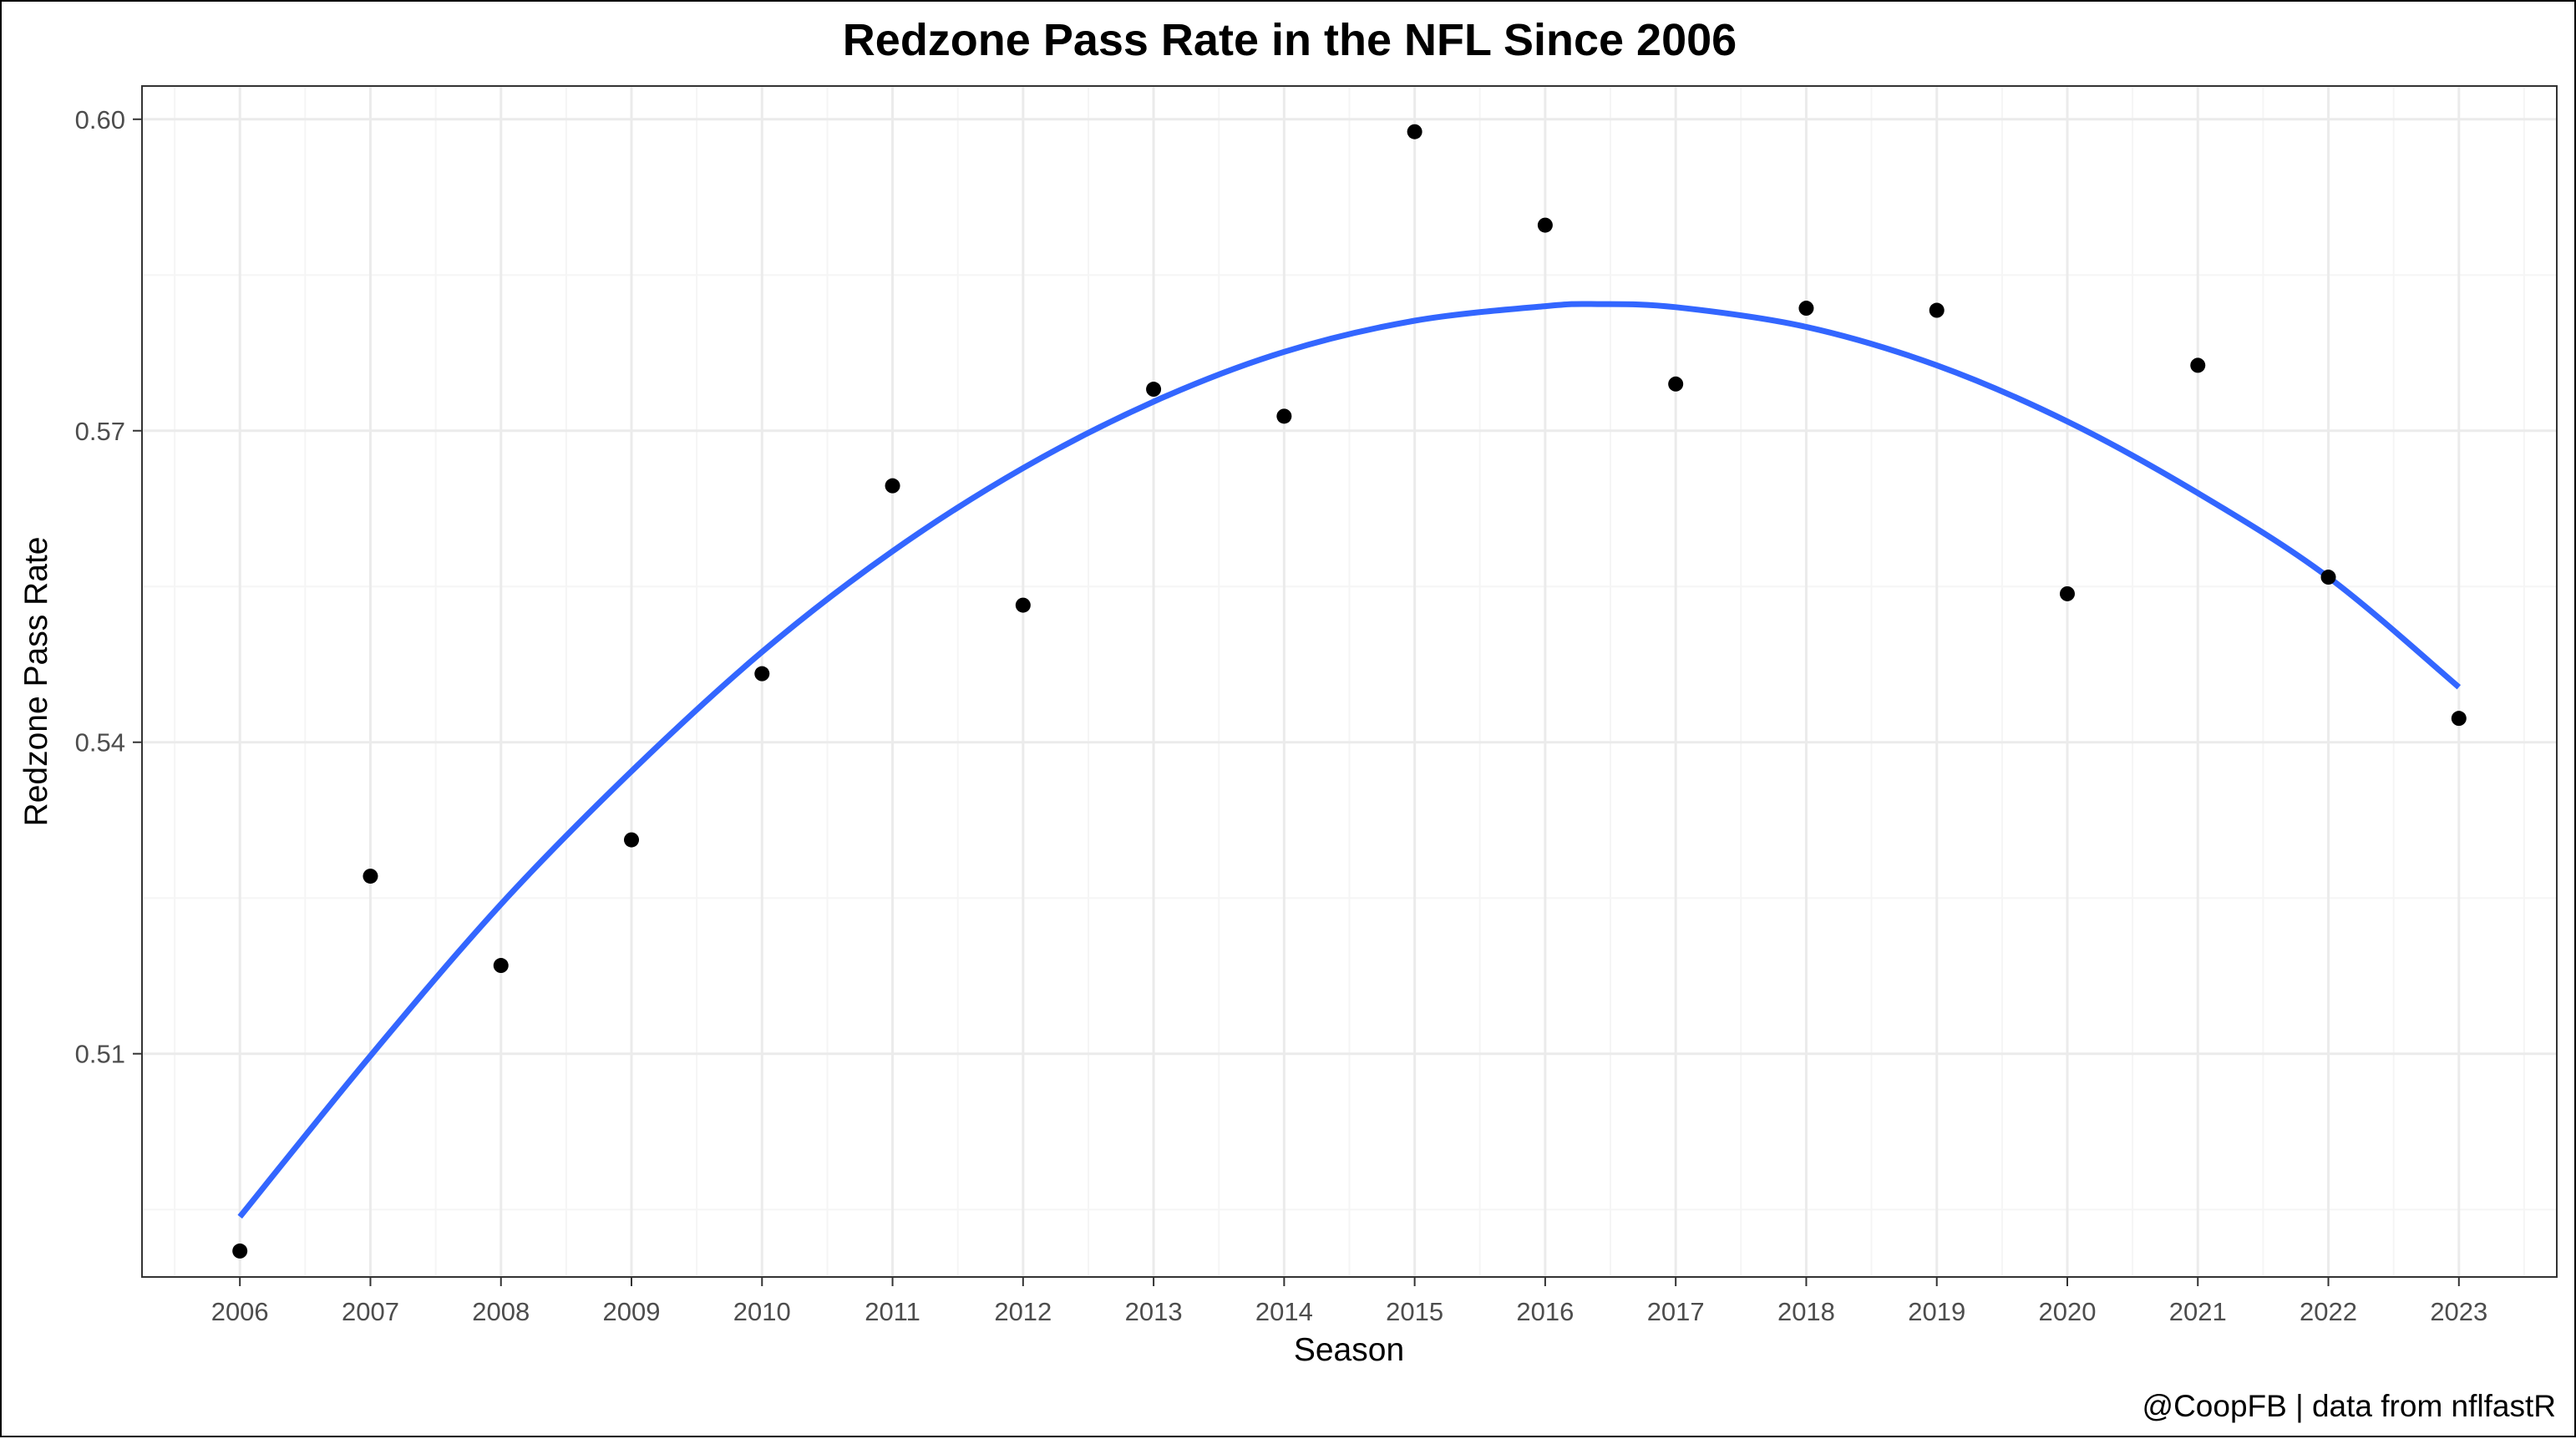  Describe the element at coordinates (100, 432) in the screenshot. I see `y-tick-label: 0.57` at that location.